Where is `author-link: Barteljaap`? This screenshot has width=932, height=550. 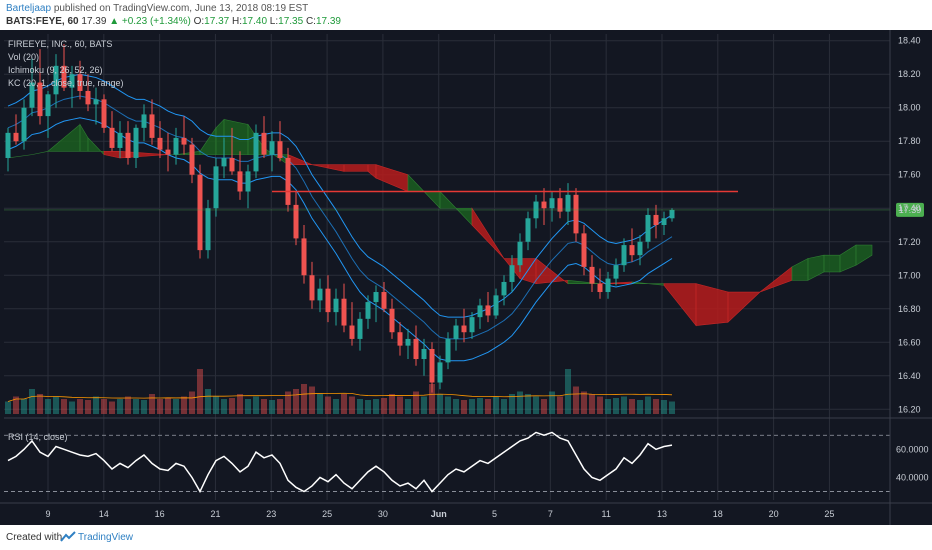
author-link: Barteljaap is located at coordinates (29, 8).